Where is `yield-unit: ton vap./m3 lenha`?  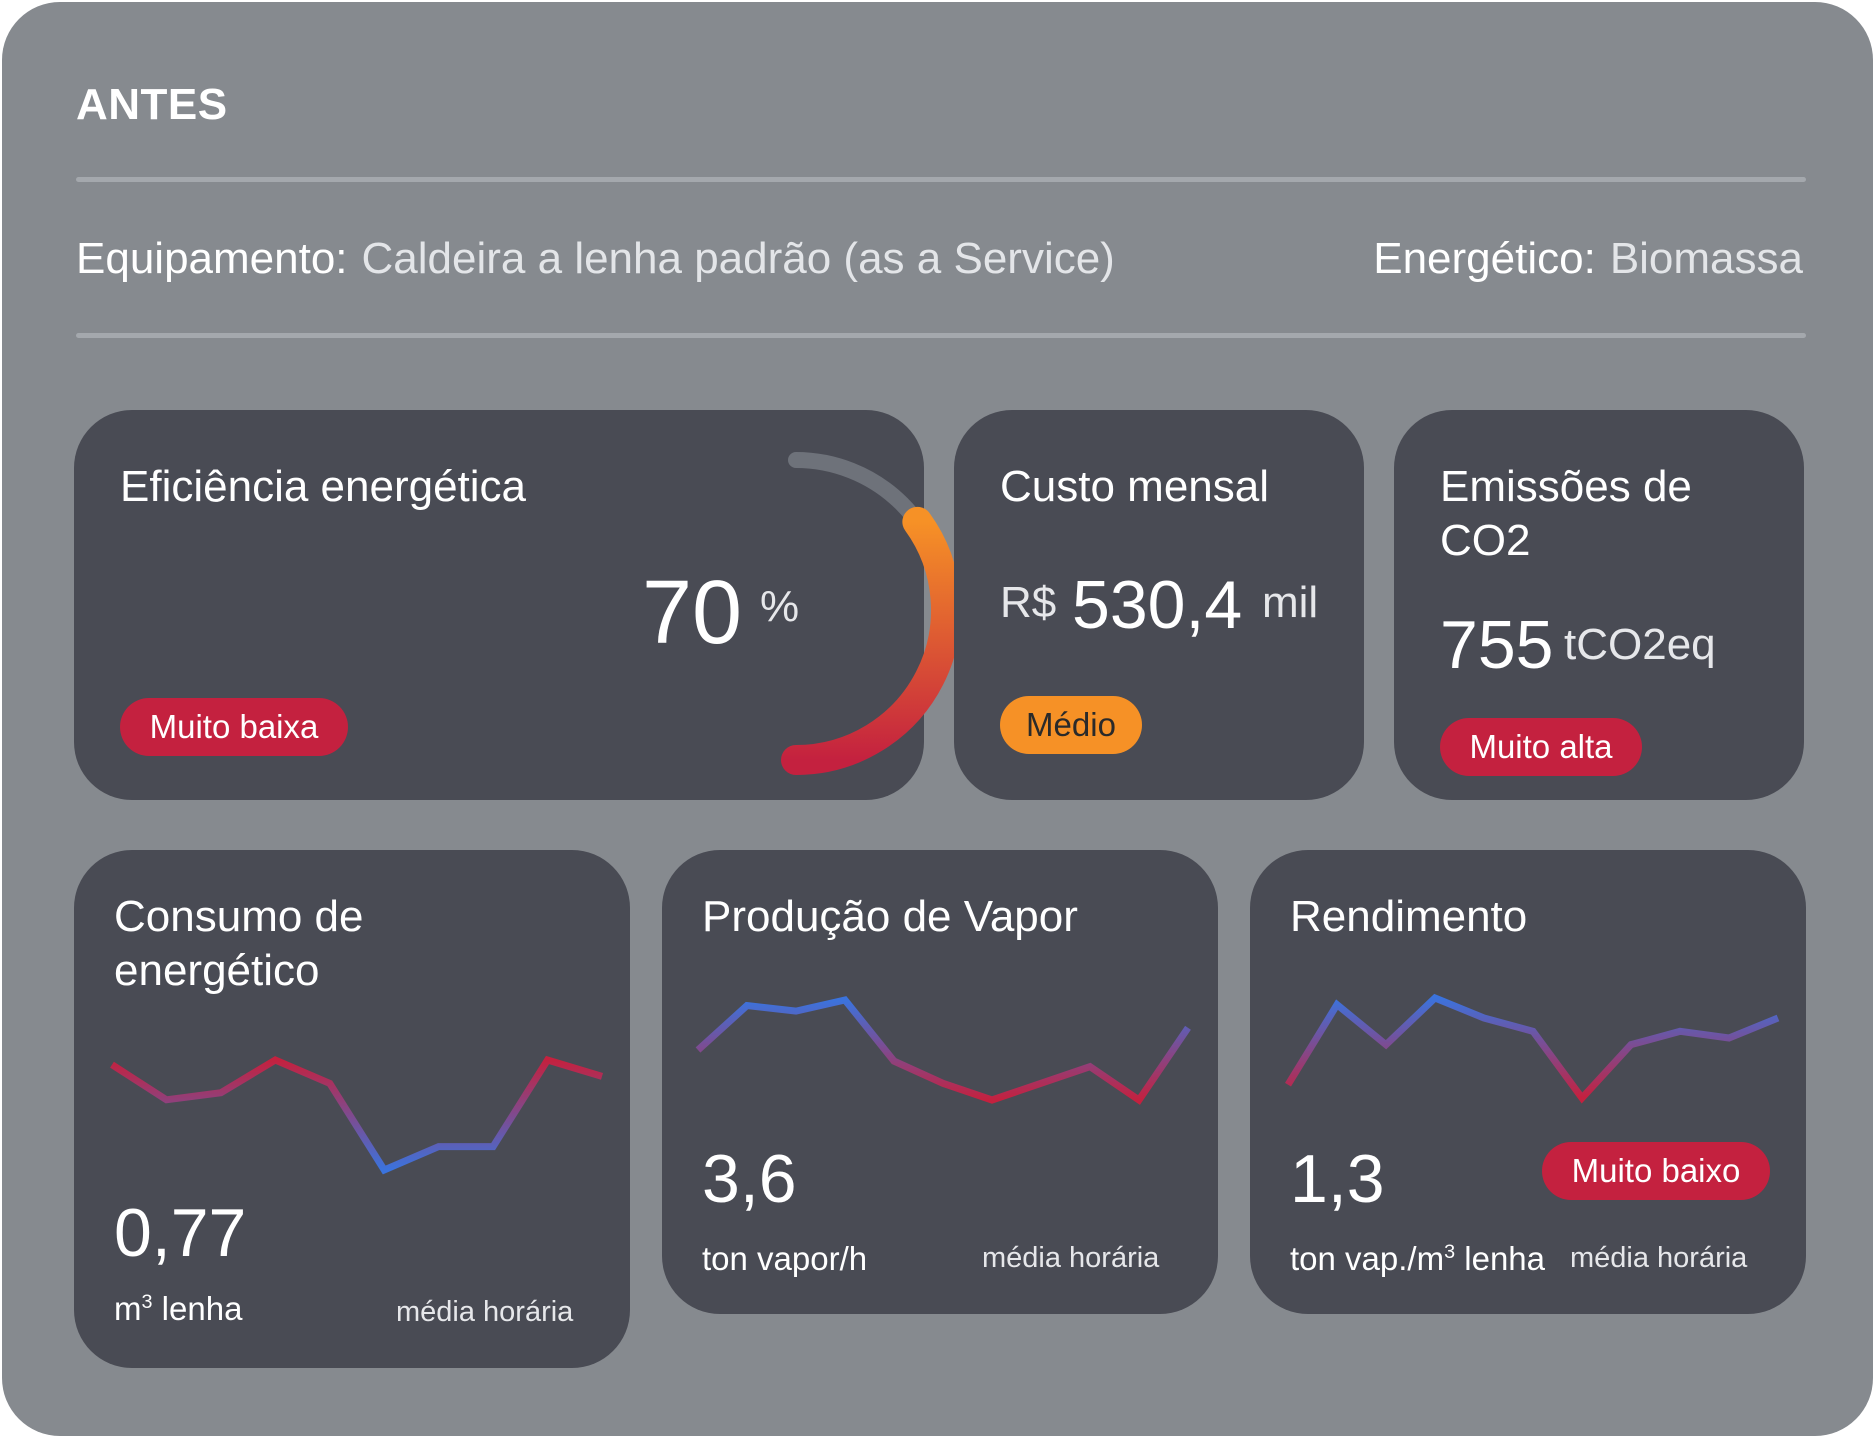 yield-unit: ton vap./m3 lenha is located at coordinates (1418, 1258).